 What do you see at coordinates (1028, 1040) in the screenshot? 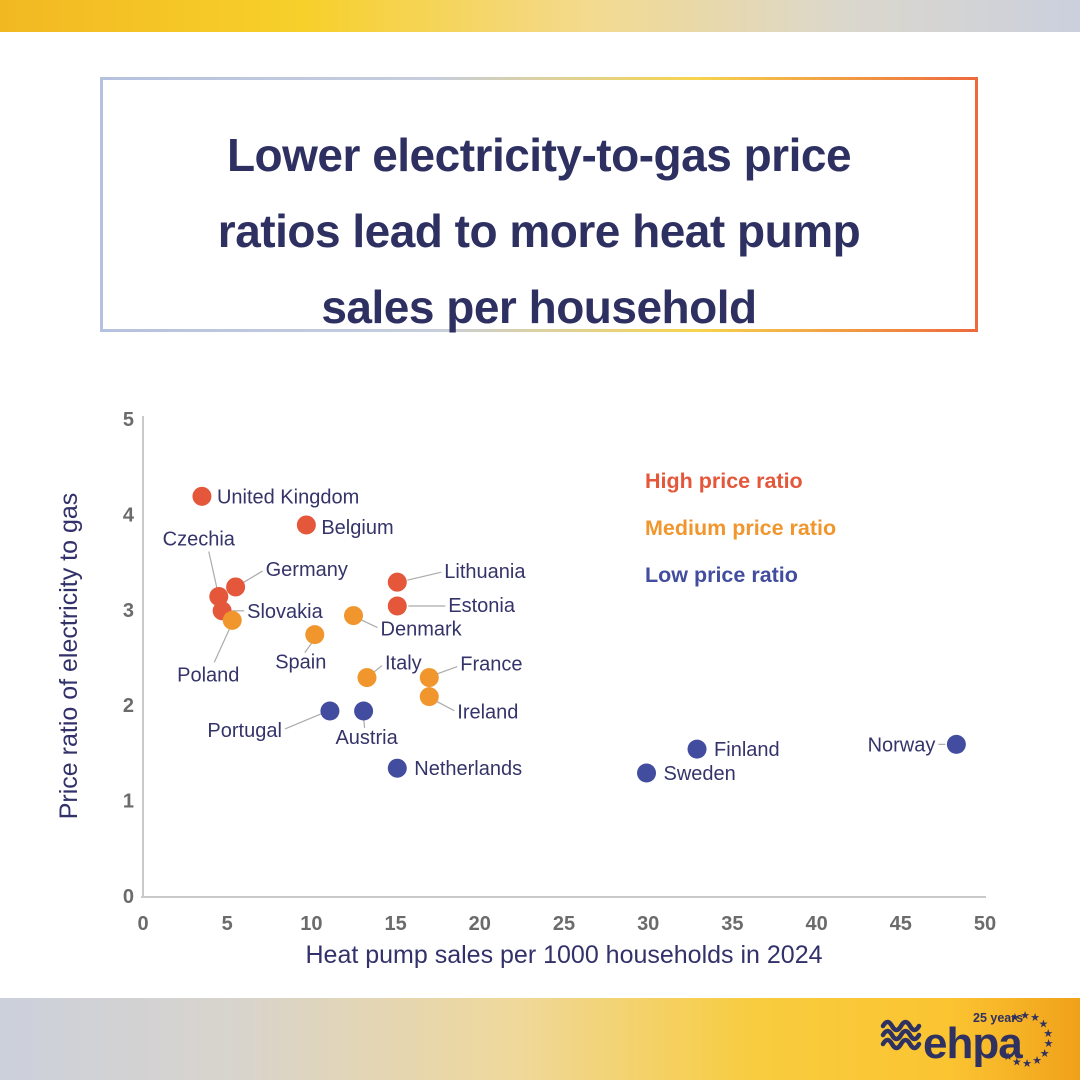
I see `logo-stars: ★ ★ ★★★★★★★★★` at bounding box center [1028, 1040].